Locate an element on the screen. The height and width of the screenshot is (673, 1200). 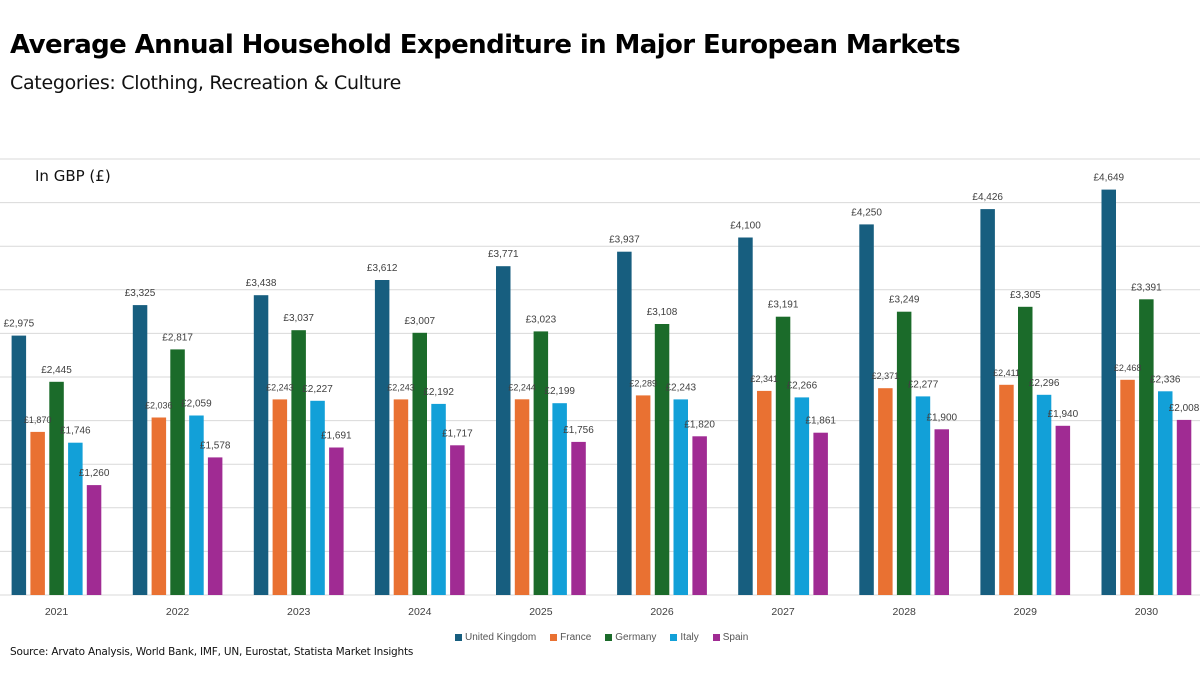
data-label: £2,289 is located at coordinates (643, 383).